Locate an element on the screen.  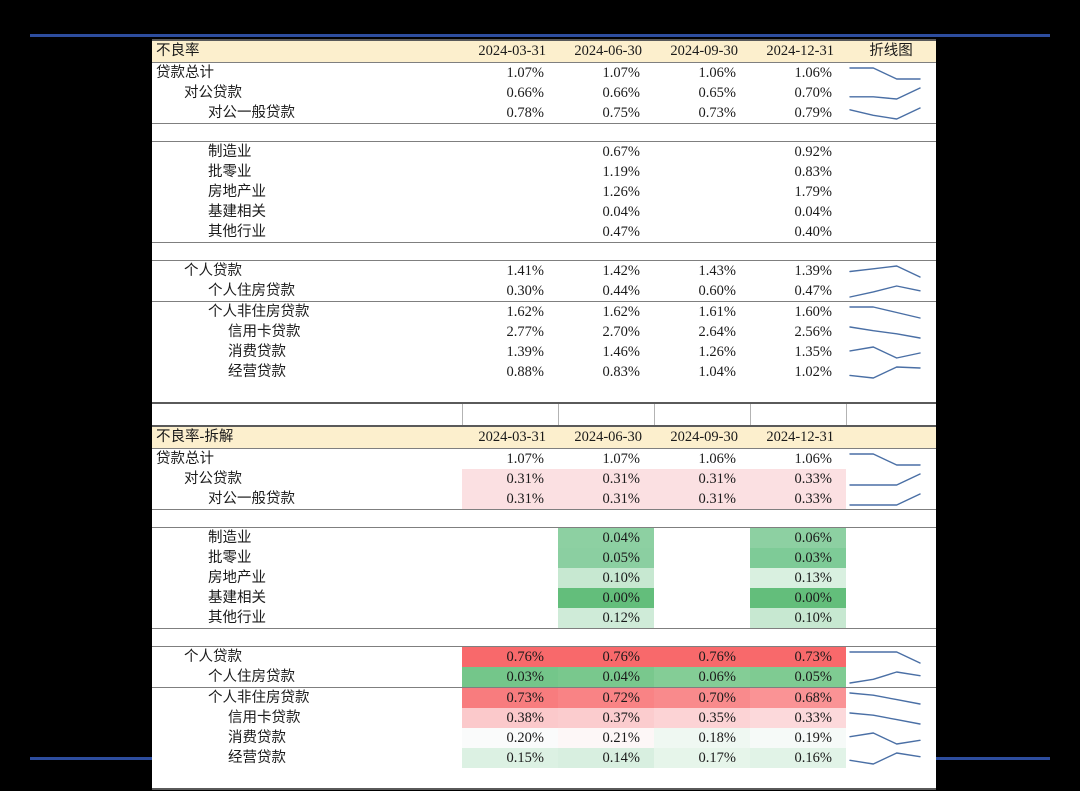
table1-cell: 0.83% is located at coordinates (813, 171).